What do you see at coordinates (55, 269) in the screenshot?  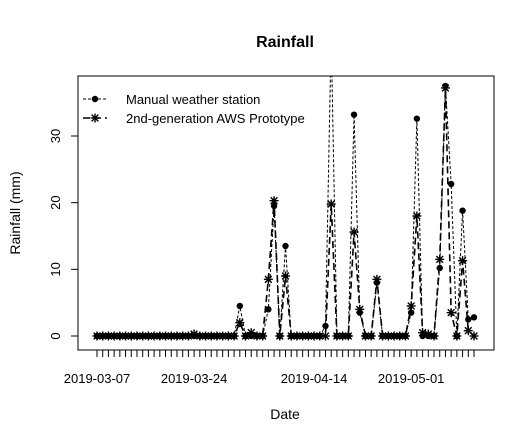 I see `y-tick-label: 10` at bounding box center [55, 269].